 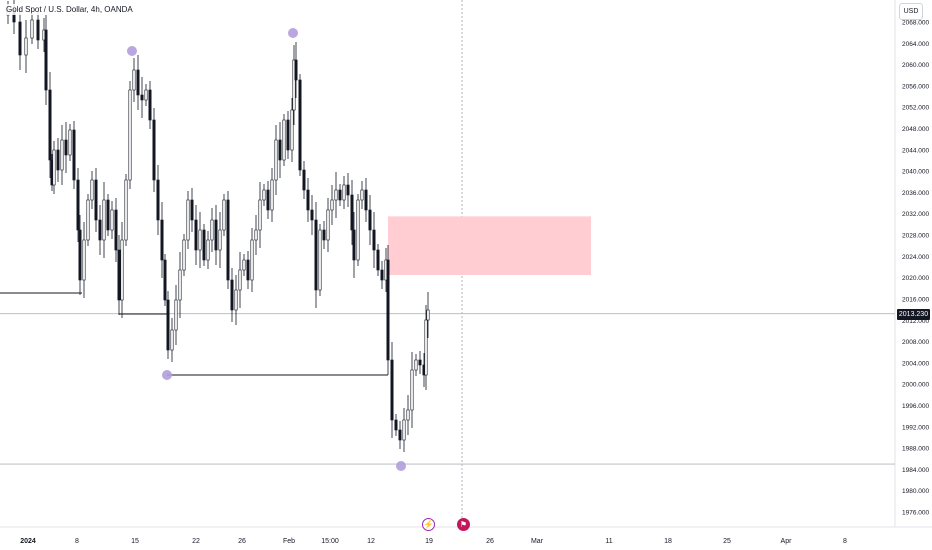 What do you see at coordinates (668, 541) in the screenshot?
I see `time-tick-label: 18` at bounding box center [668, 541].